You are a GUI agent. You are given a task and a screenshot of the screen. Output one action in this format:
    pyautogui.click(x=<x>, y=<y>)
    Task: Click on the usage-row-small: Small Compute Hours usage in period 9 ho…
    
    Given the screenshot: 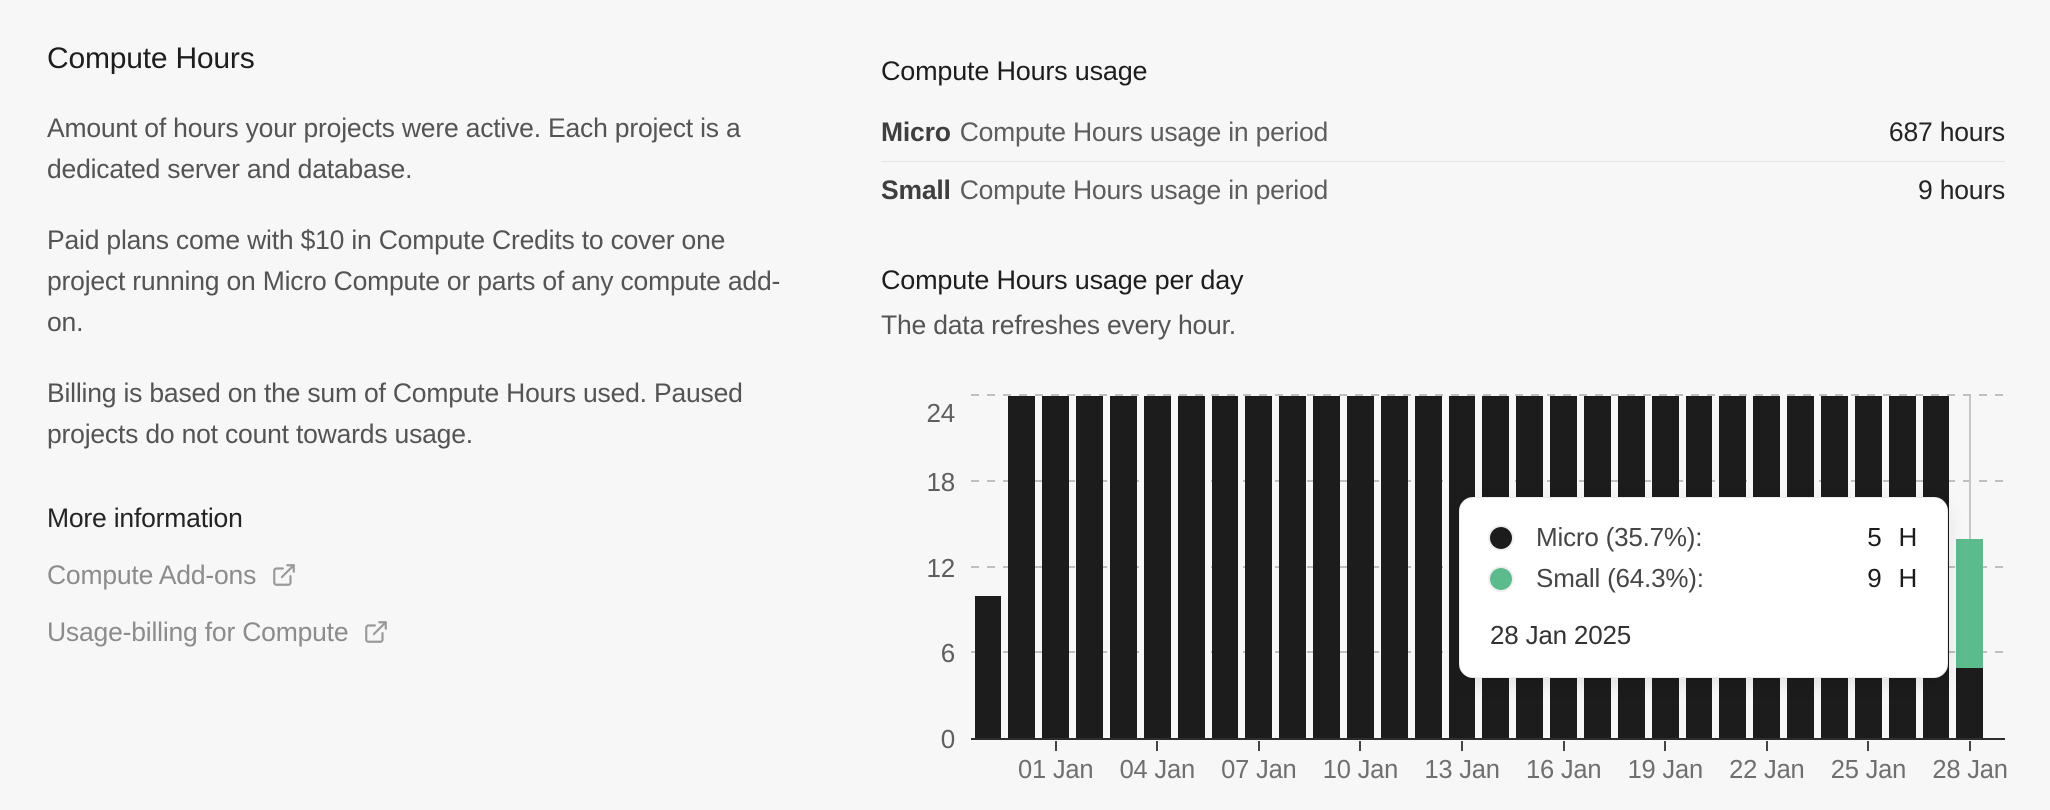 What is the action you would take?
    pyautogui.click(x=1443, y=189)
    